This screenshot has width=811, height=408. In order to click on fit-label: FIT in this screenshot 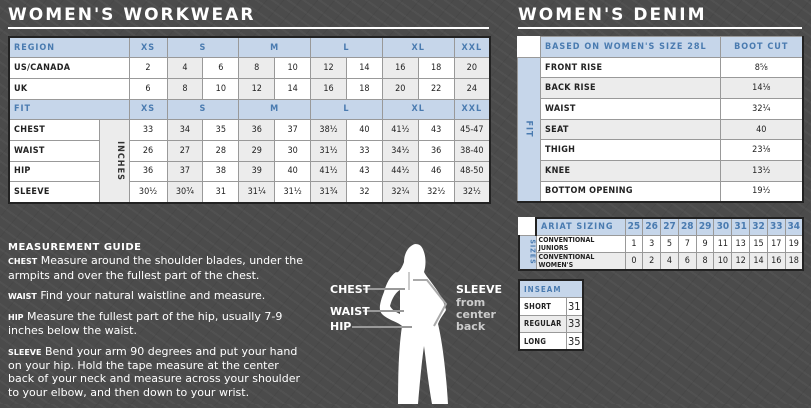, I will do `click(529, 129)`.